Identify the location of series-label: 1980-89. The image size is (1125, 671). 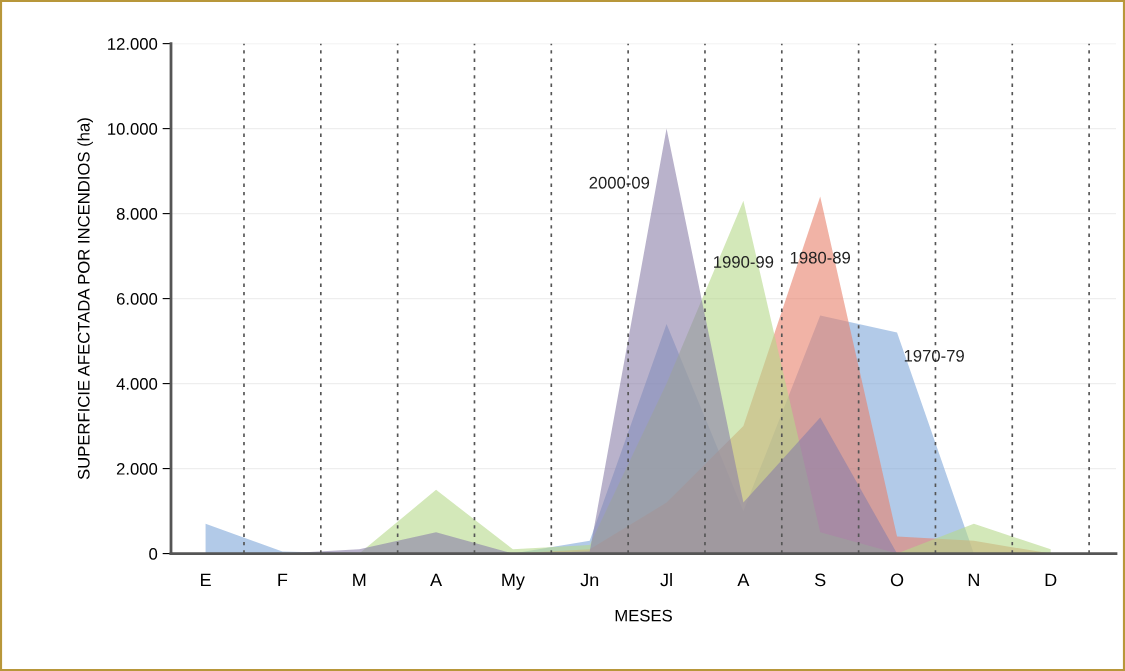
(820, 257).